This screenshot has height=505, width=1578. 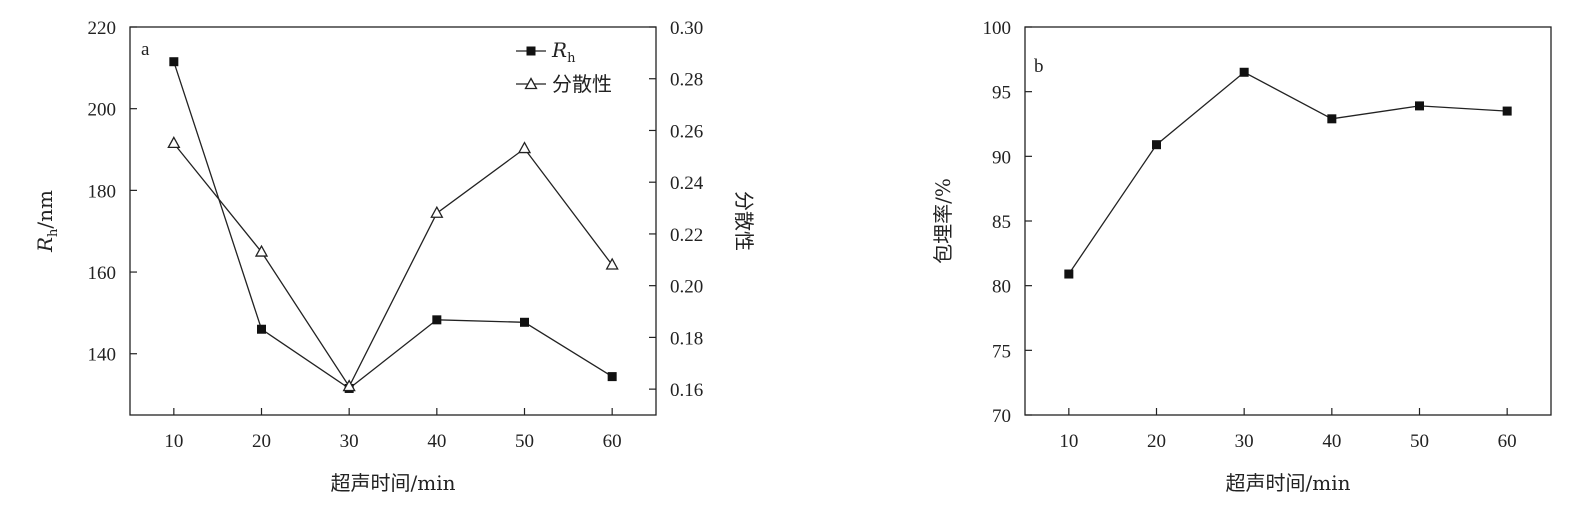 What do you see at coordinates (744, 221) in the screenshot?
I see `y2-axis-label-a: 分散性` at bounding box center [744, 221].